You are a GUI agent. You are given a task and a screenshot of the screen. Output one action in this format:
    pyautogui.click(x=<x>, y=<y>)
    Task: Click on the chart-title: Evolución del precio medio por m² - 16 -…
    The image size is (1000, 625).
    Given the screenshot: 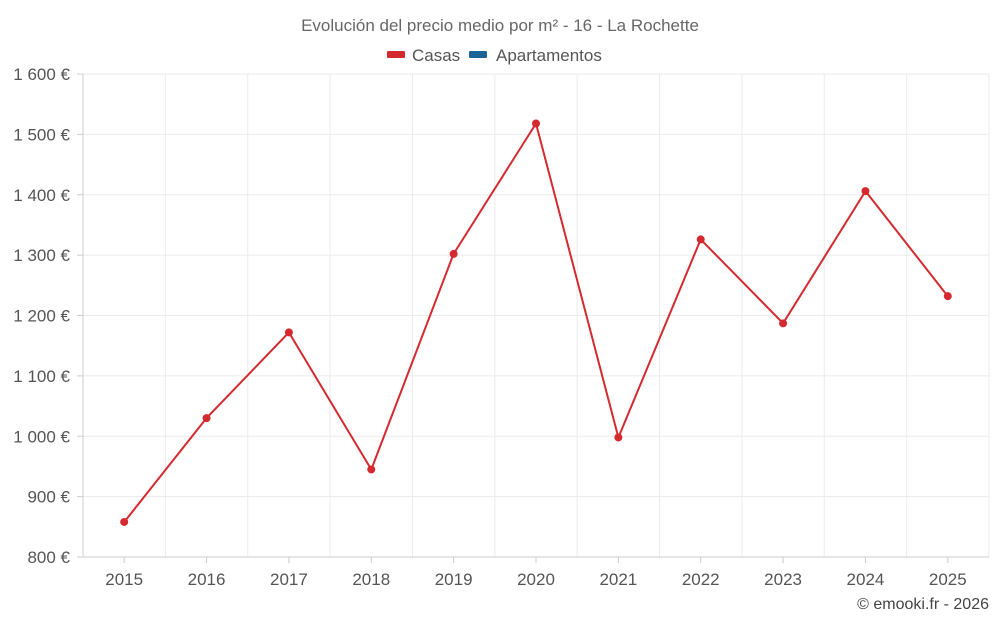 What is the action you would take?
    pyautogui.click(x=500, y=25)
    